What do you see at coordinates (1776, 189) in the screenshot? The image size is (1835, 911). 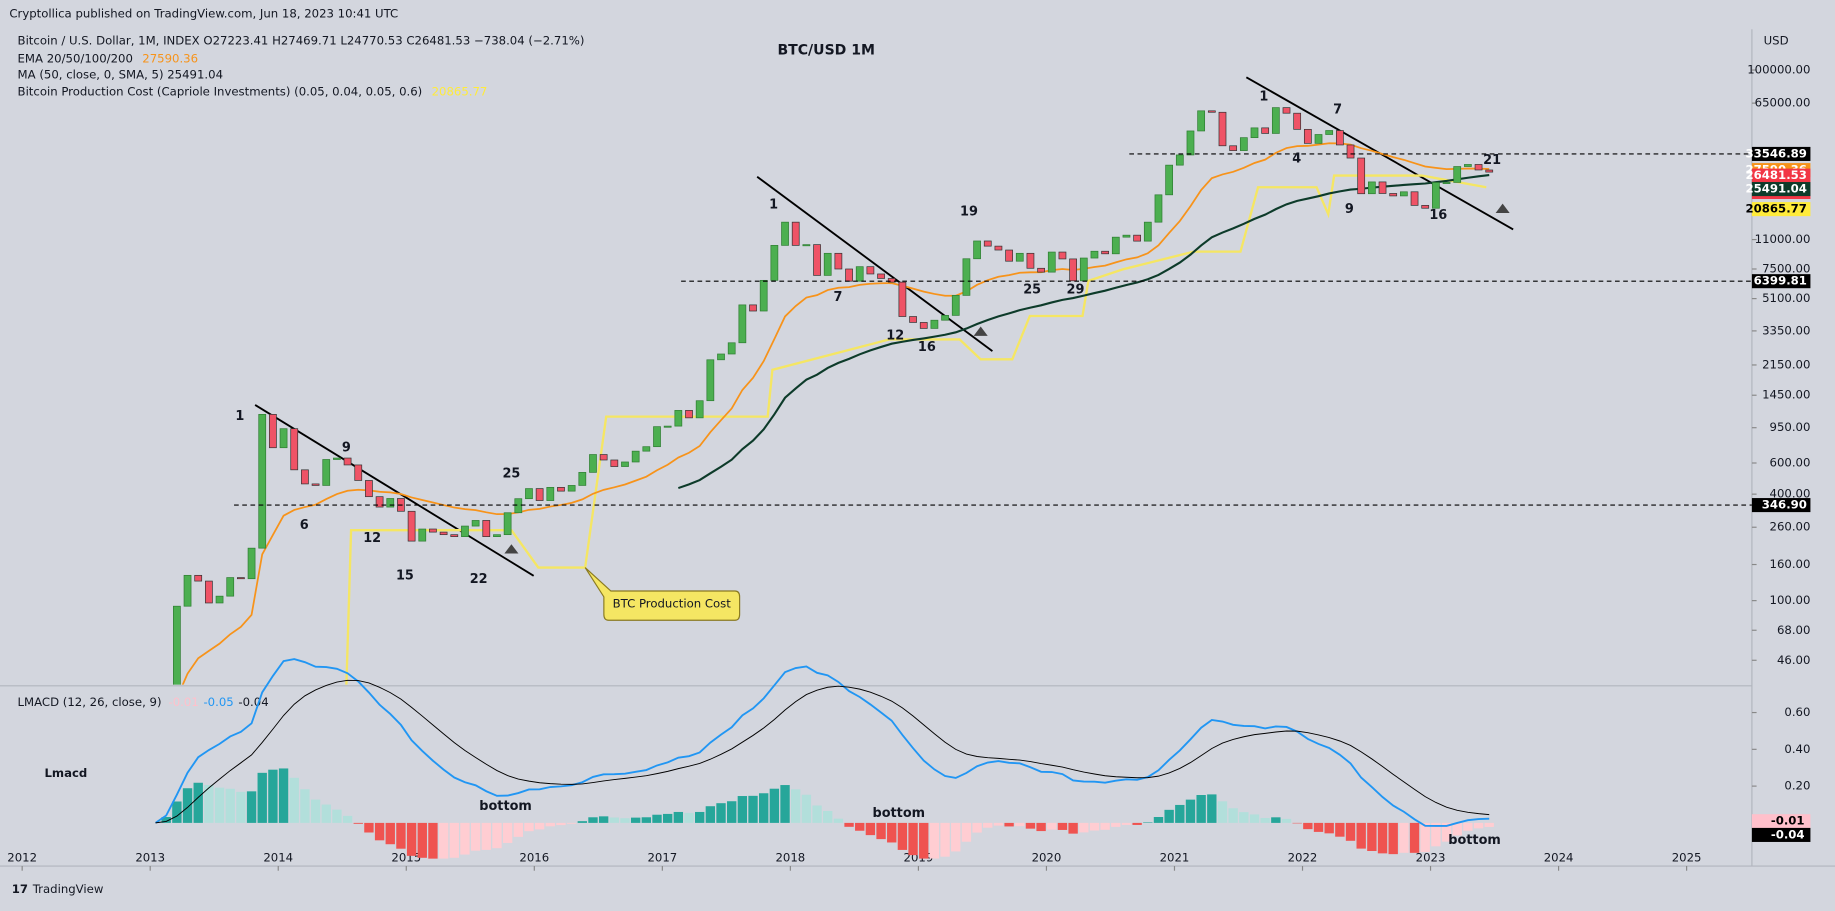 I see `price-tag-label: 25491.04` at bounding box center [1776, 189].